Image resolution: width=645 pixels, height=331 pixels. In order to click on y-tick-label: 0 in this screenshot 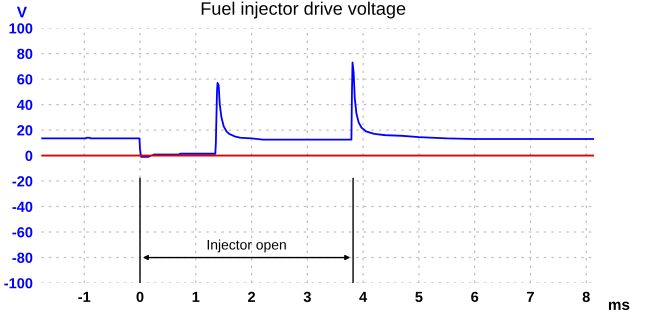, I will do `click(28, 155)`.